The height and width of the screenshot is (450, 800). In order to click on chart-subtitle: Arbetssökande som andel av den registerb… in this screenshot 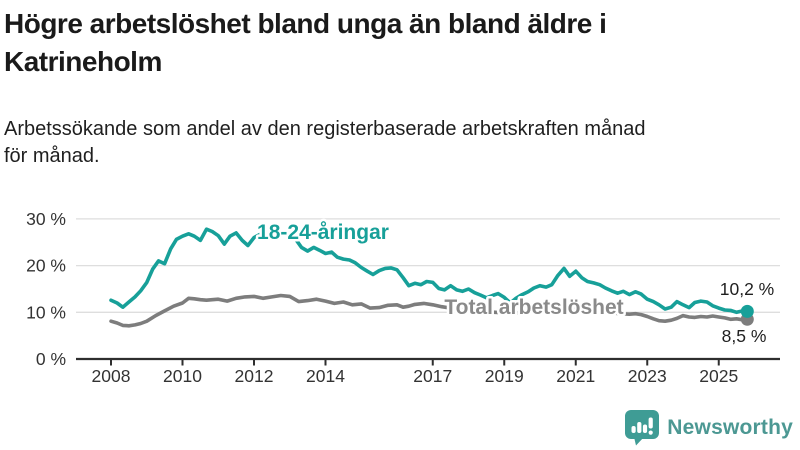, I will do `click(325, 142)`.